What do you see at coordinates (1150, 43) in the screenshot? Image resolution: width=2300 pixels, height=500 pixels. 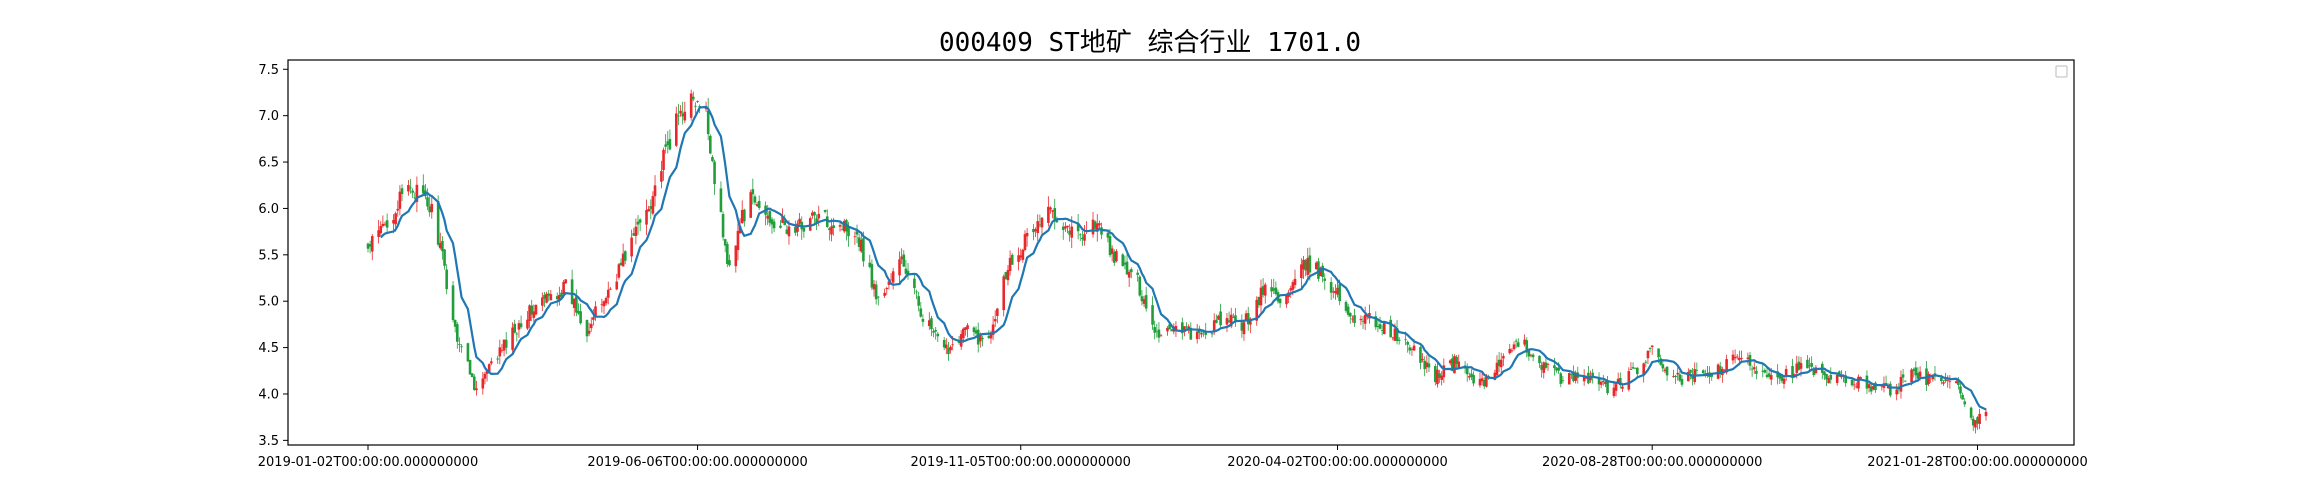 I see `chart-title: 000409 ST地矿 综合行业 1701.0` at bounding box center [1150, 43].